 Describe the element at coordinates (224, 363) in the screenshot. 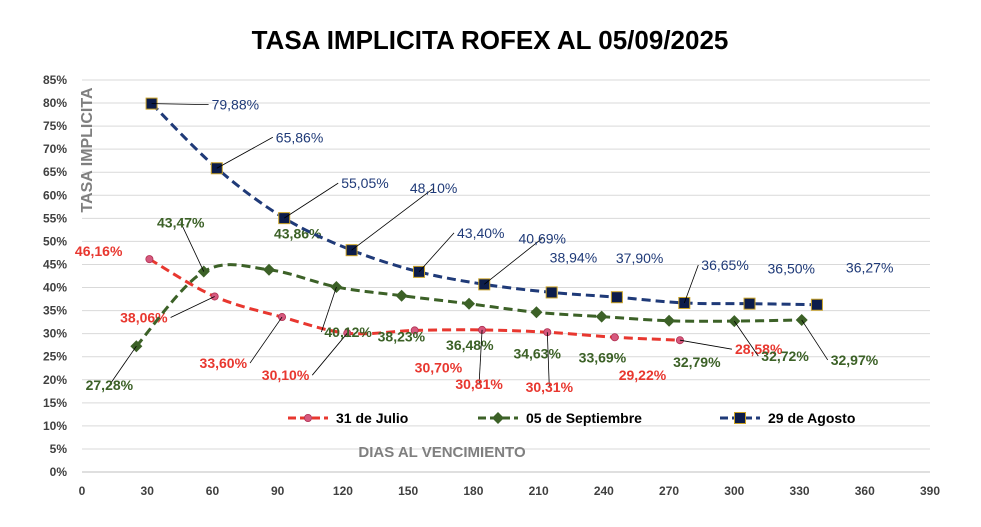

I see `data-label: 33,60%` at that location.